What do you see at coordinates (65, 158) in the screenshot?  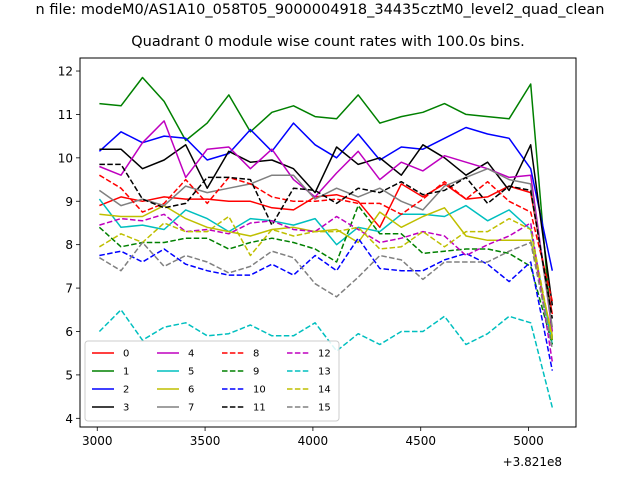 I see `y-tick-label: 10` at bounding box center [65, 158].